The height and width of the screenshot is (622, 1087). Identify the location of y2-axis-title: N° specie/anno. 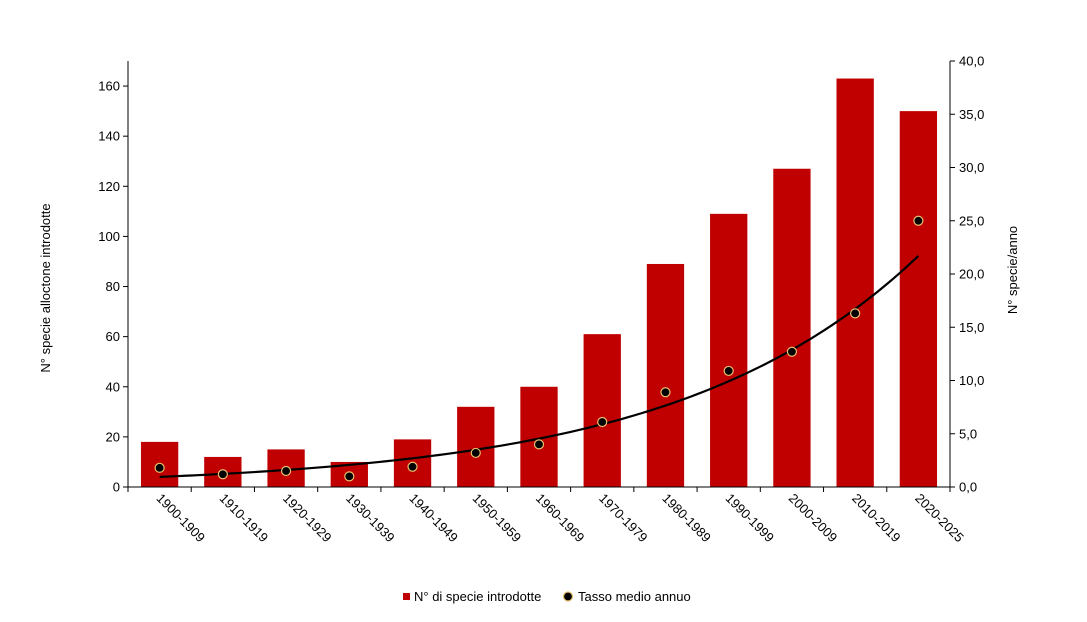
(1012, 270).